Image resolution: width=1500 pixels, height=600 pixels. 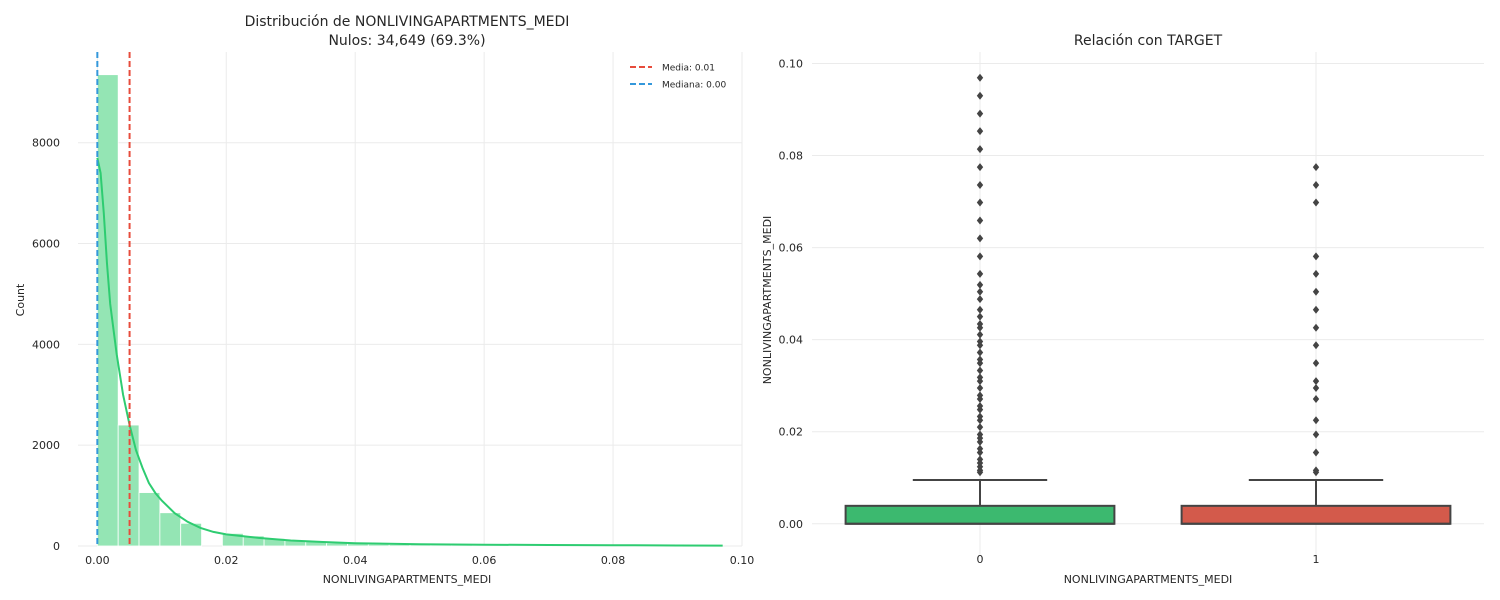 I want to click on reference-lines, so click(x=113, y=299).